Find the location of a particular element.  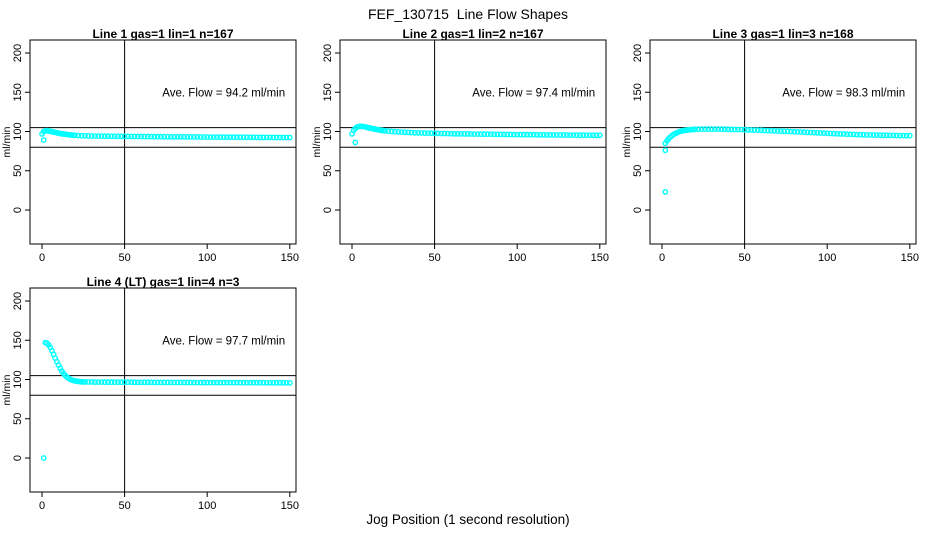

y-tick-label: 150 is located at coordinates (638, 92).